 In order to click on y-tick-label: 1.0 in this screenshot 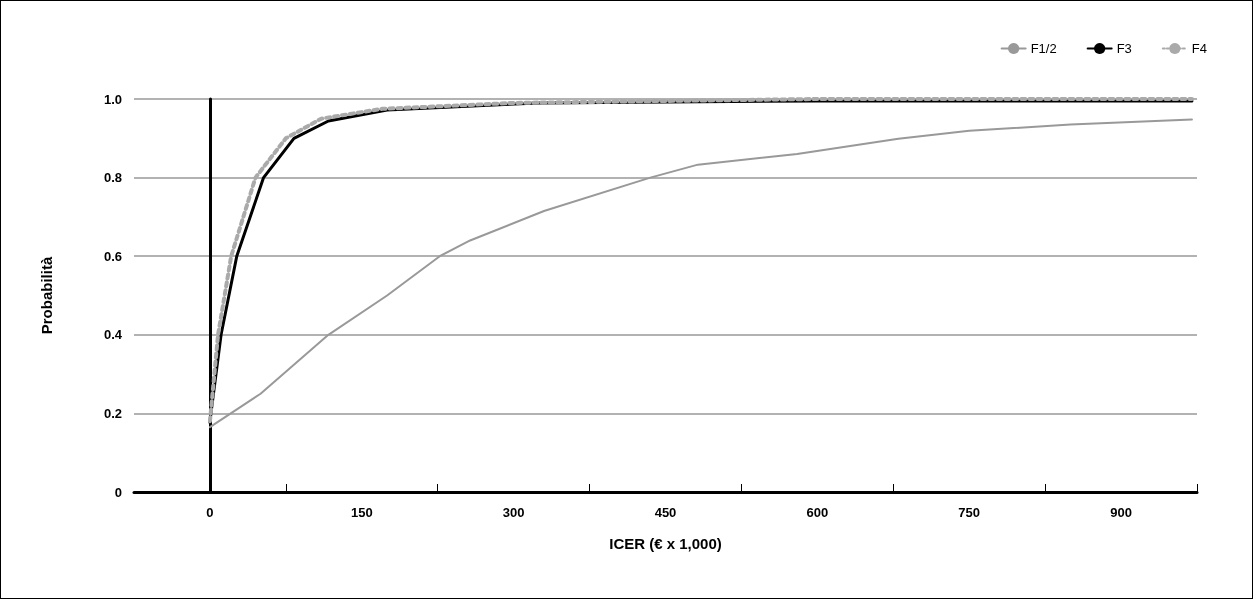, I will do `click(112, 99)`.